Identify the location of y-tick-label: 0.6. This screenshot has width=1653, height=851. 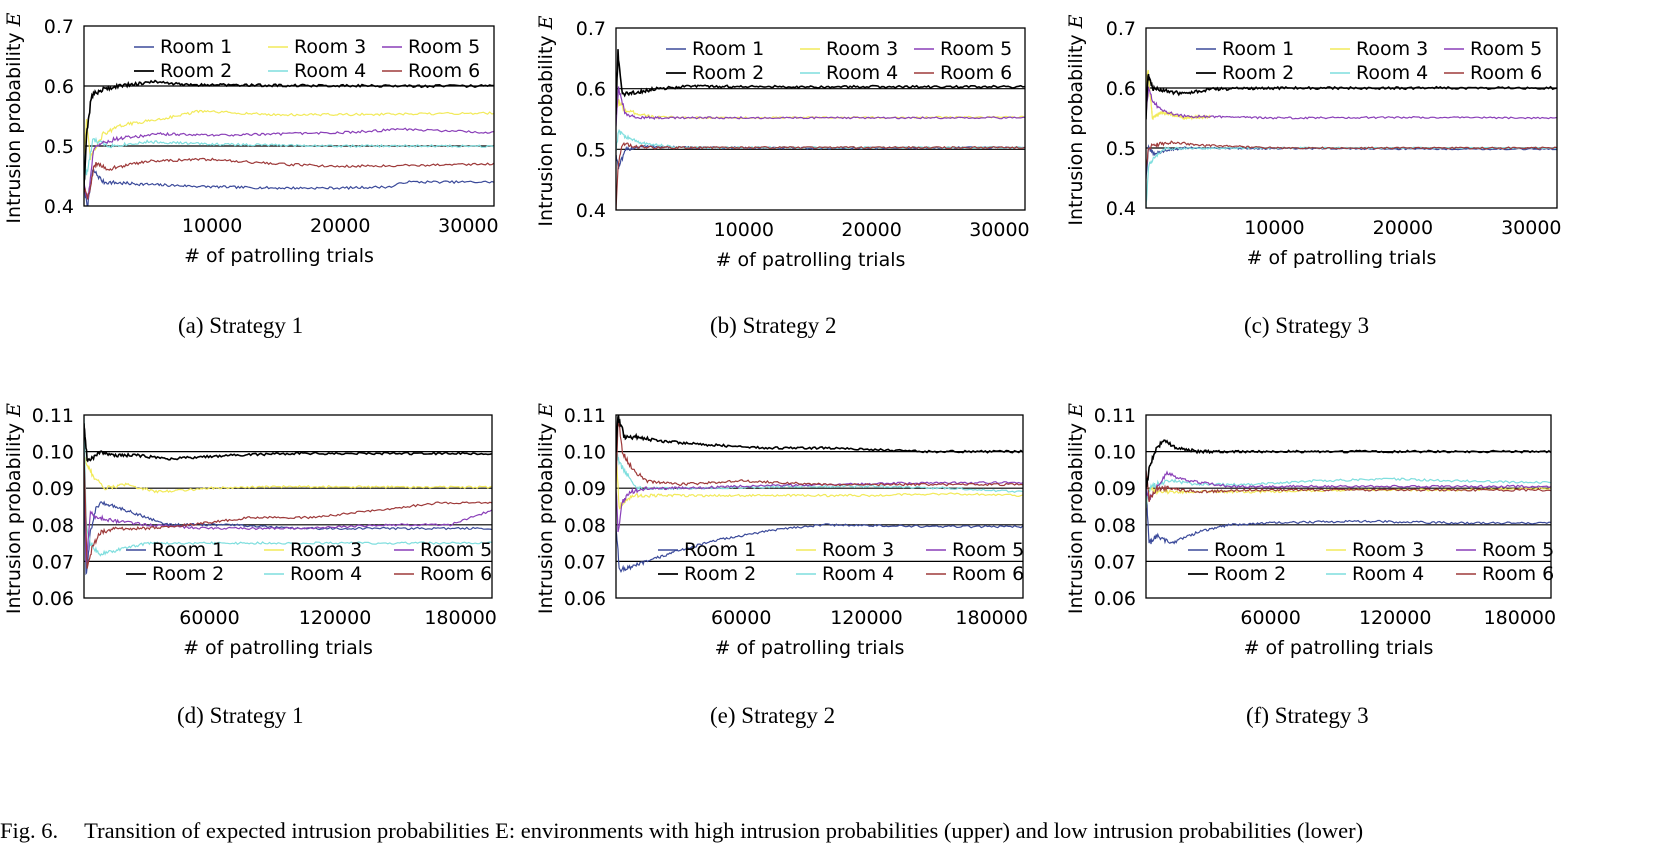
(1121, 89).